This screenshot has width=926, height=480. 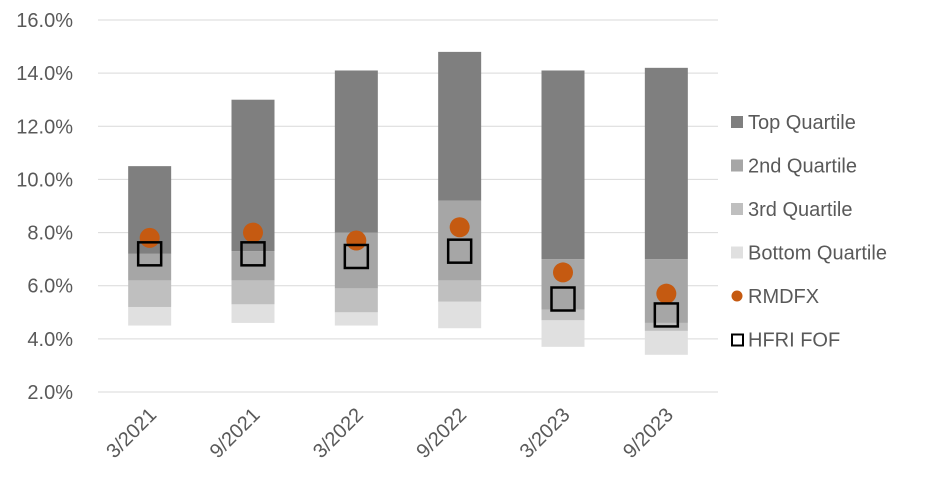 I want to click on y-tick-label: 12.0%, so click(x=44, y=127).